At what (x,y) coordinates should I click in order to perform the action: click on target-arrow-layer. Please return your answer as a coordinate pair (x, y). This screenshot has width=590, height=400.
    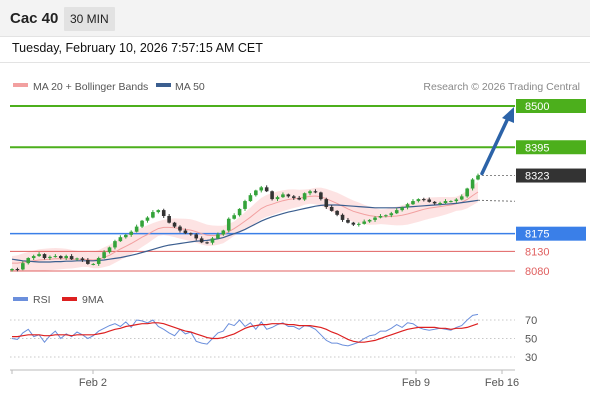
    Looking at the image, I should click on (497, 141).